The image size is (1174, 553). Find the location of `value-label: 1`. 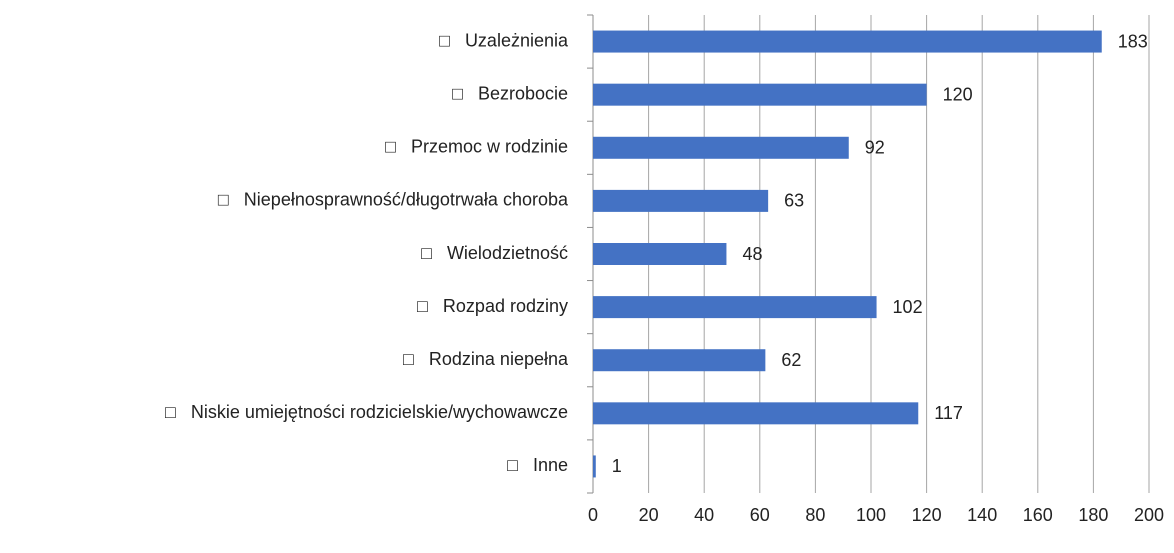

value-label: 1 is located at coordinates (617, 466).